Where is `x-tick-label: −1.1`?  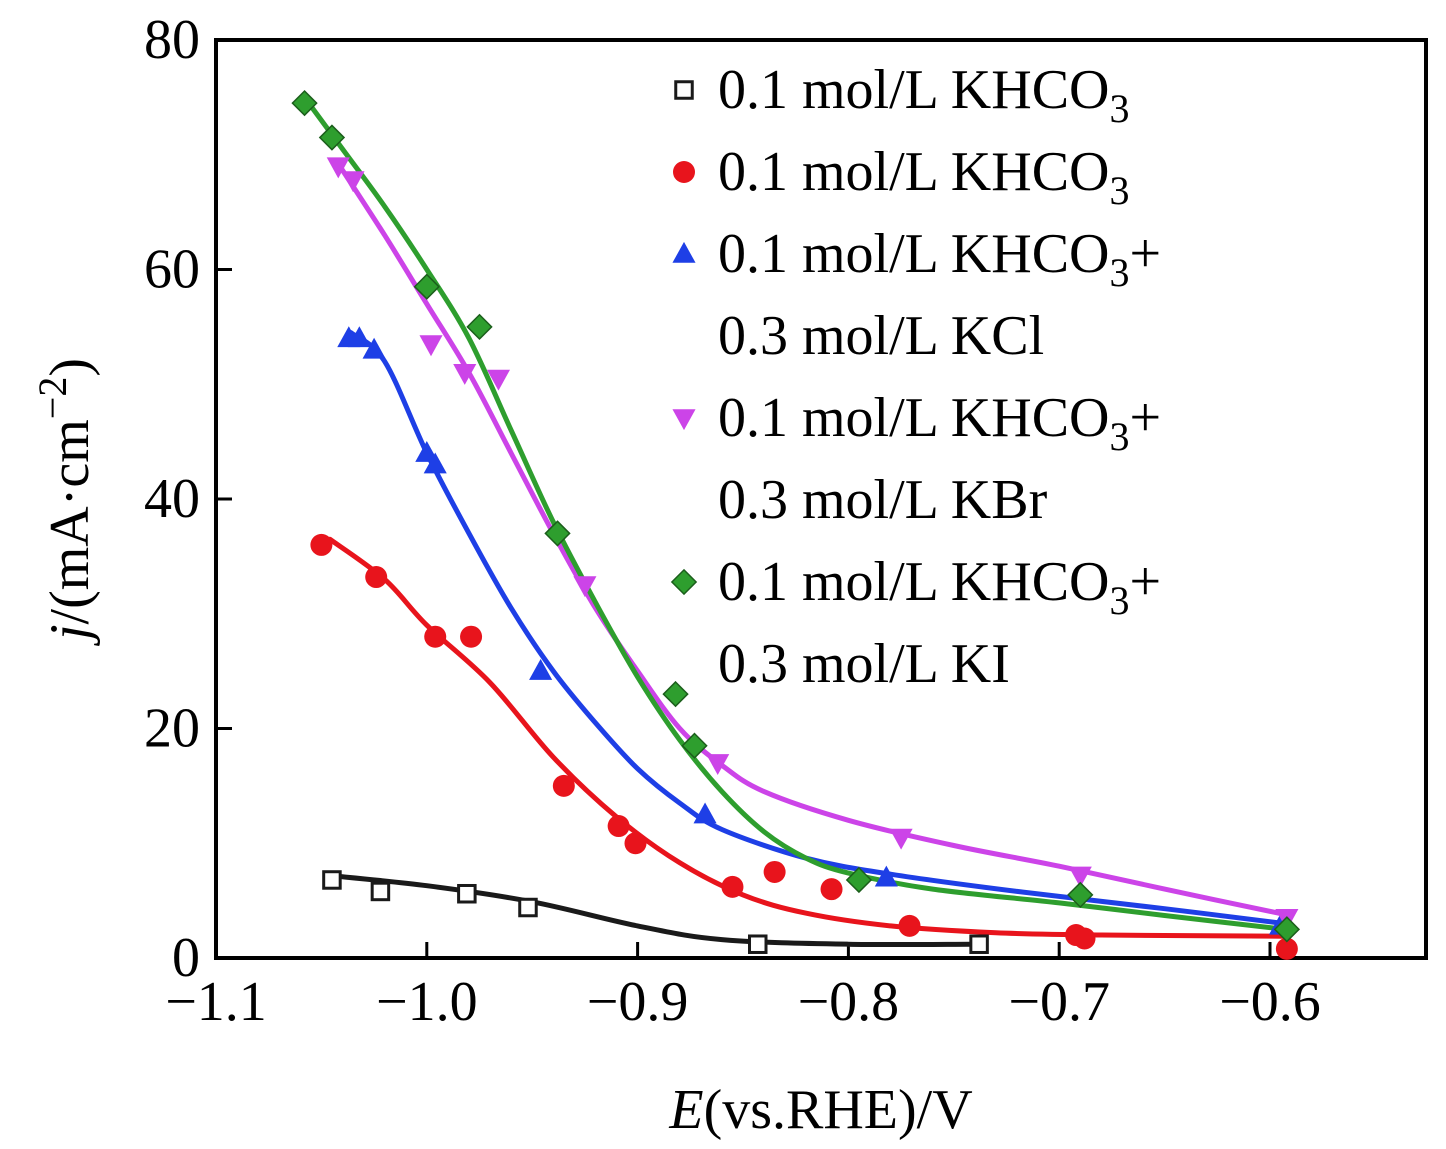 x-tick-label: −1.1 is located at coordinates (216, 1002).